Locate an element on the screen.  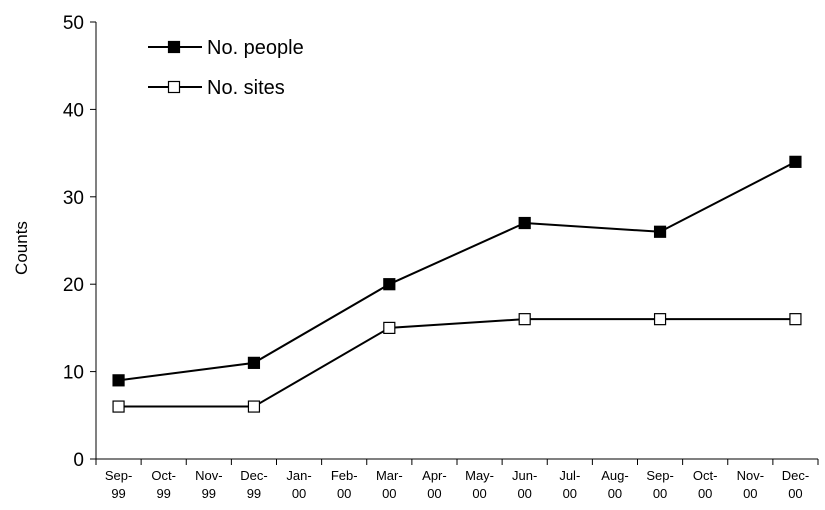
x-tick-label: Mar- 00 is located at coordinates (389, 484).